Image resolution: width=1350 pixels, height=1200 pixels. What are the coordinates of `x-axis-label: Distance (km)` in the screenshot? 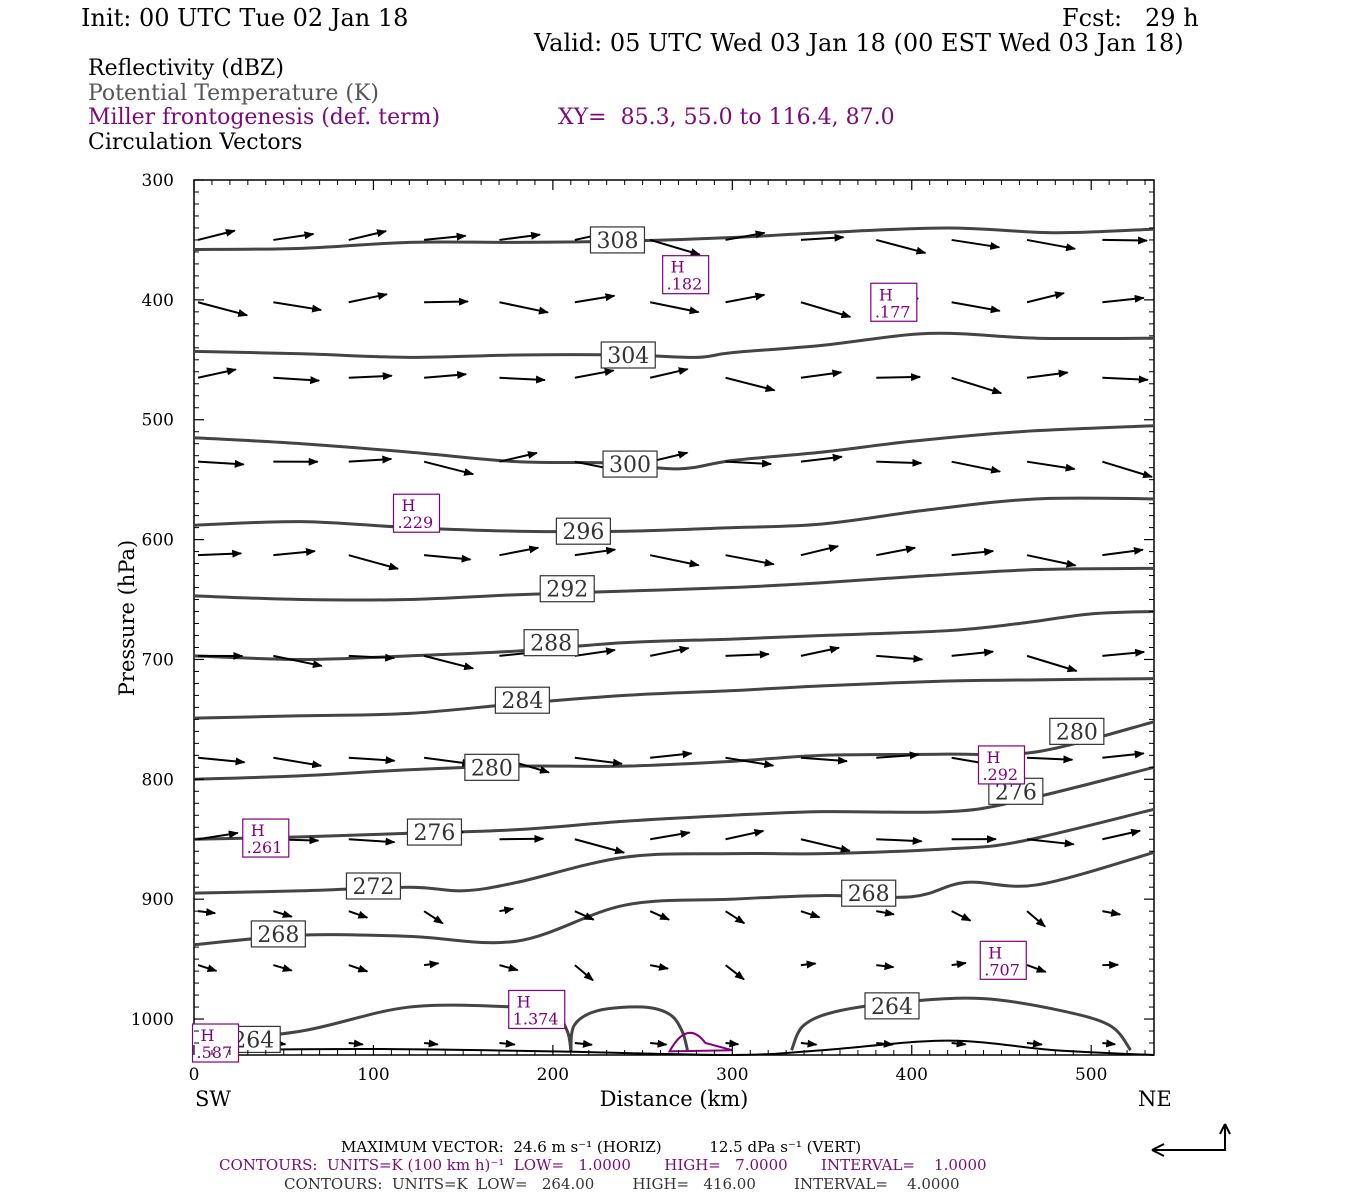 It's located at (674, 1099).